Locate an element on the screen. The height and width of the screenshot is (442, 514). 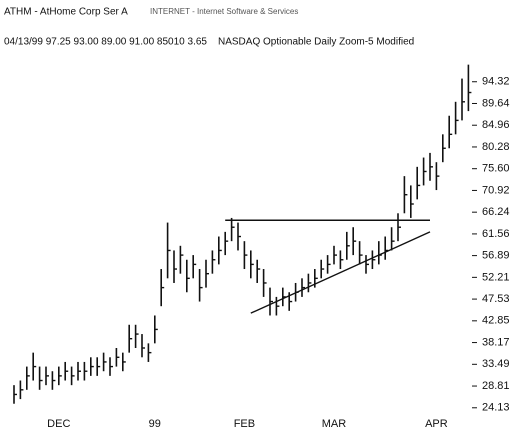
y-tick-label: 56.89 is located at coordinates (496, 256).